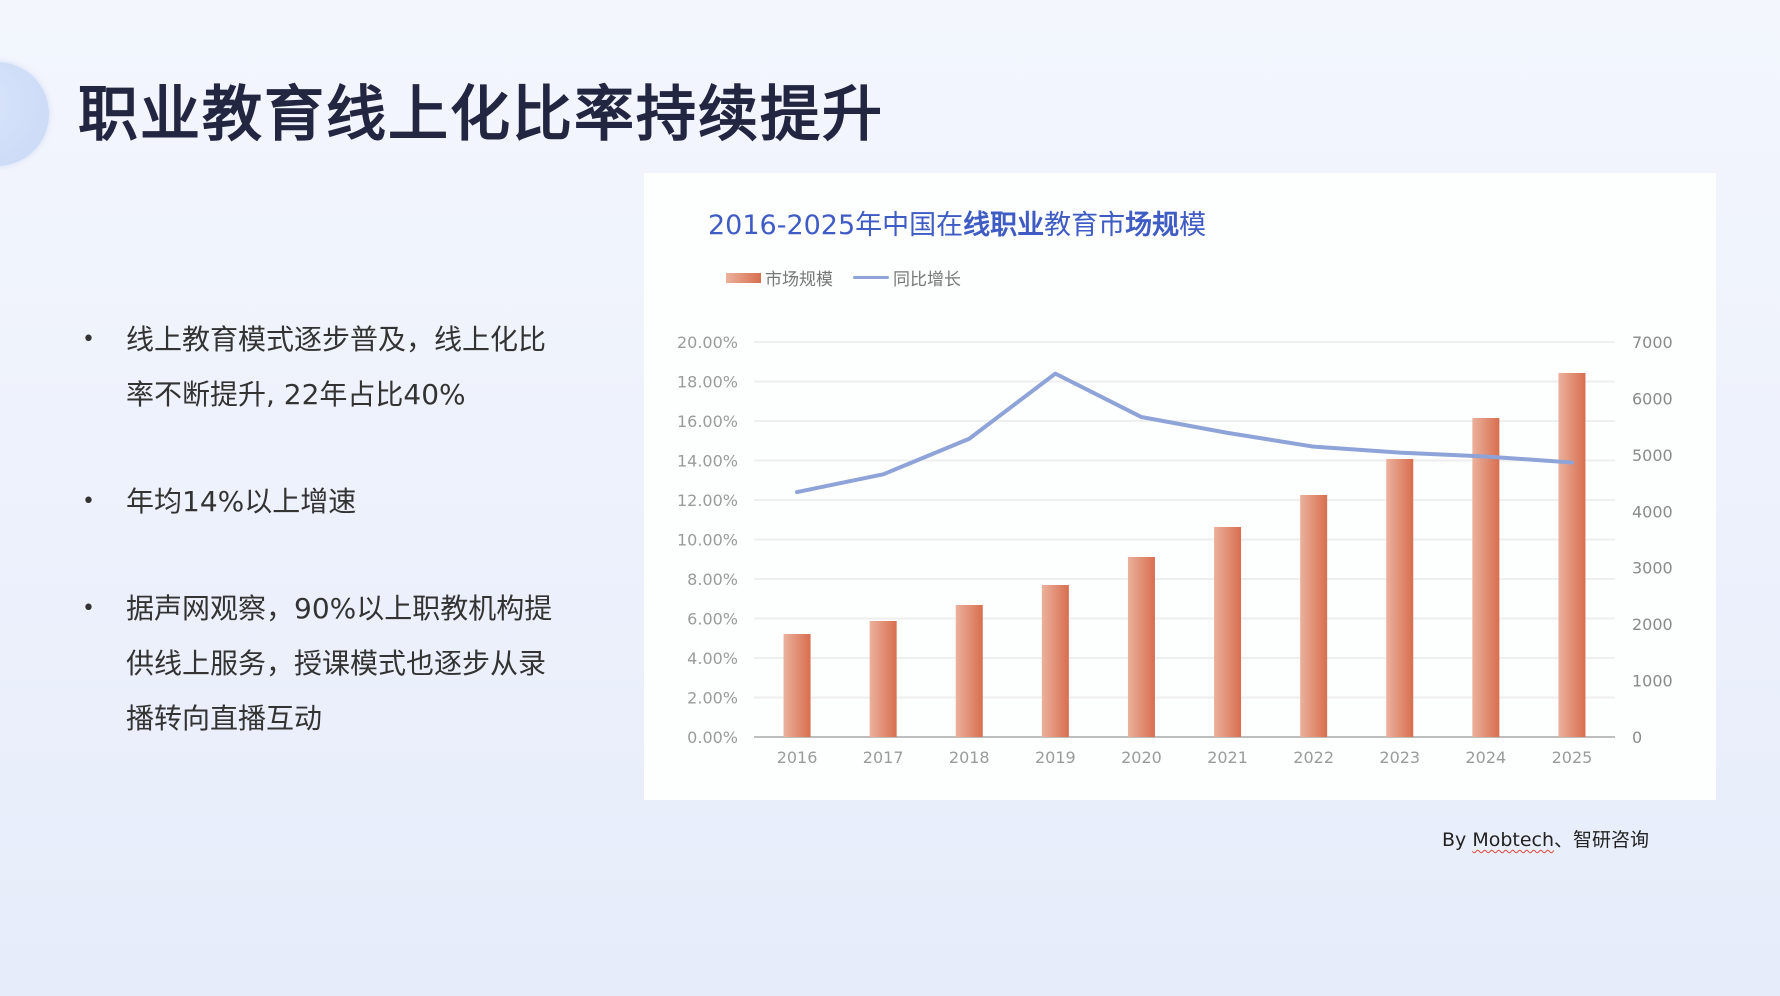  What do you see at coordinates (969, 757) in the screenshot?
I see `x-axis-tick: 2018` at bounding box center [969, 757].